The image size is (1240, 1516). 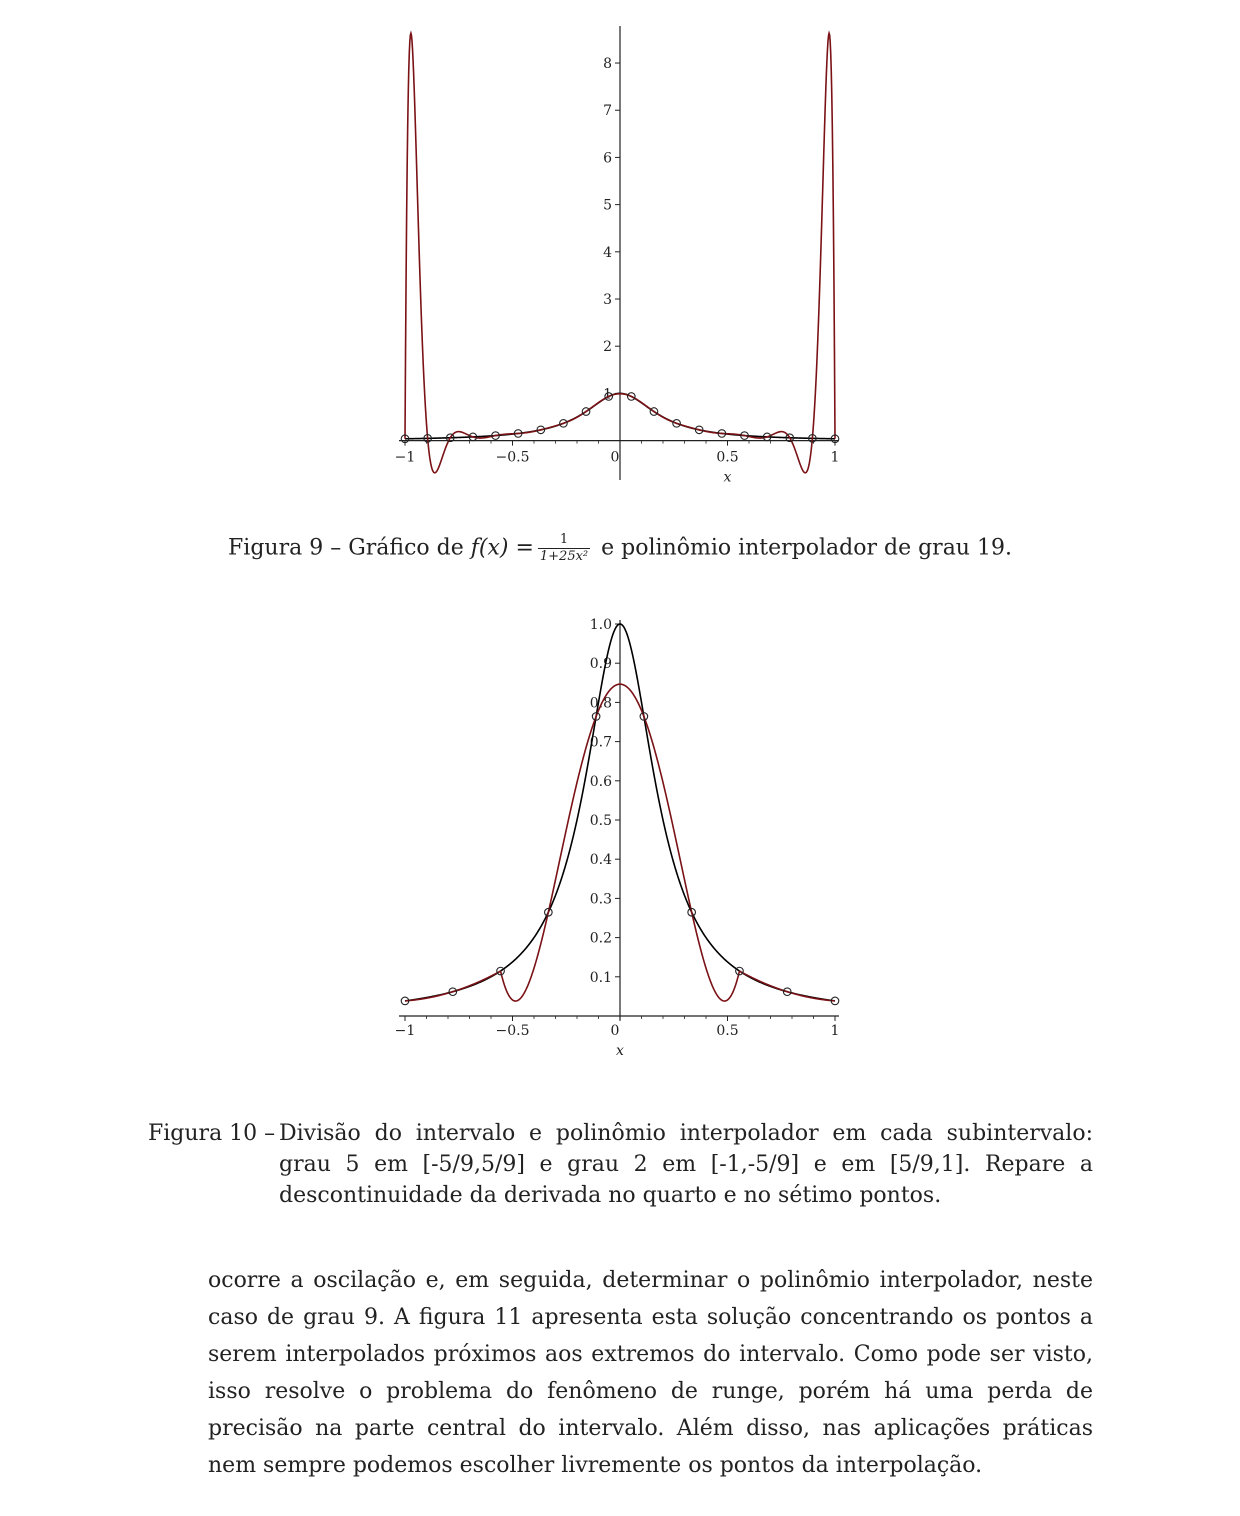 What do you see at coordinates (349, 548) in the screenshot?
I see `figure-9-caption-label: Figura 9 – Gráfico de` at bounding box center [349, 548].